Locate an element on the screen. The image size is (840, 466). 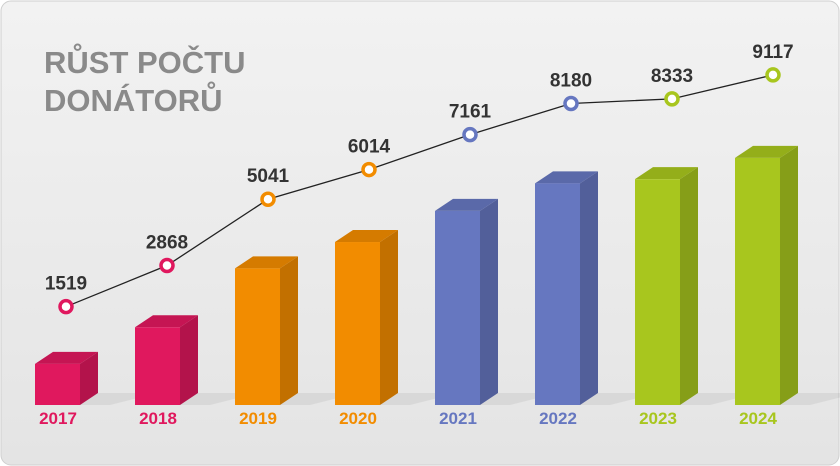
data-label: 9117 is located at coordinates (772, 52).